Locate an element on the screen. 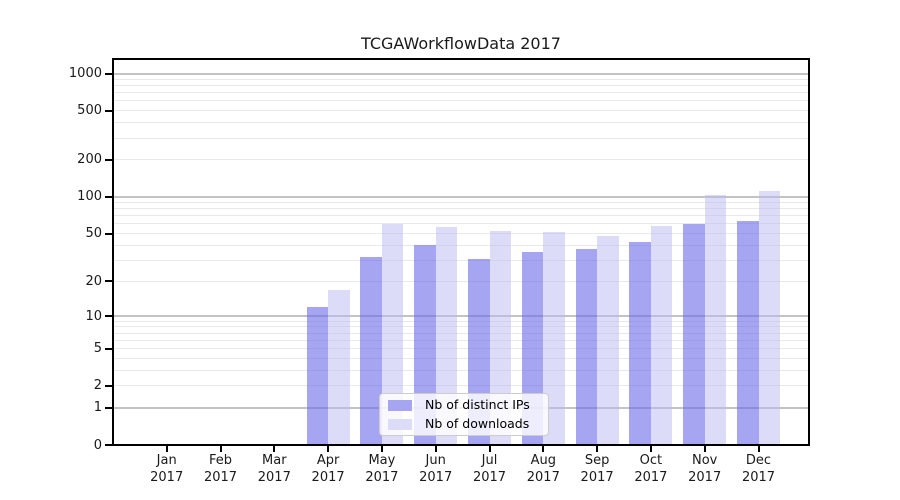 The height and width of the screenshot is (500, 900). y-tick-label-20: 20 is located at coordinates (93, 281).